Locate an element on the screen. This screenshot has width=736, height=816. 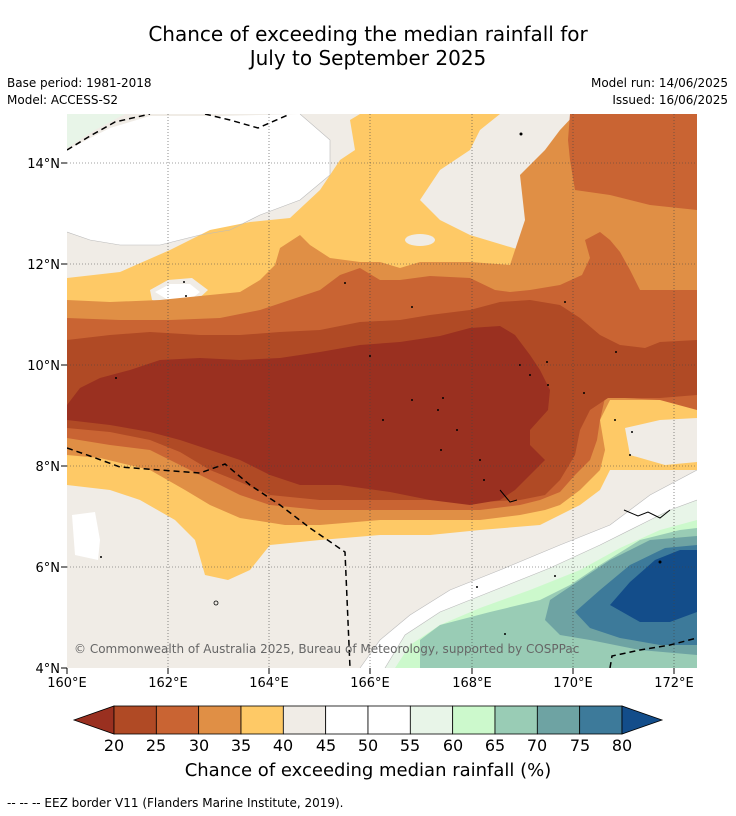
model-label: Model: ACCESS-S2 is located at coordinates (63, 100).